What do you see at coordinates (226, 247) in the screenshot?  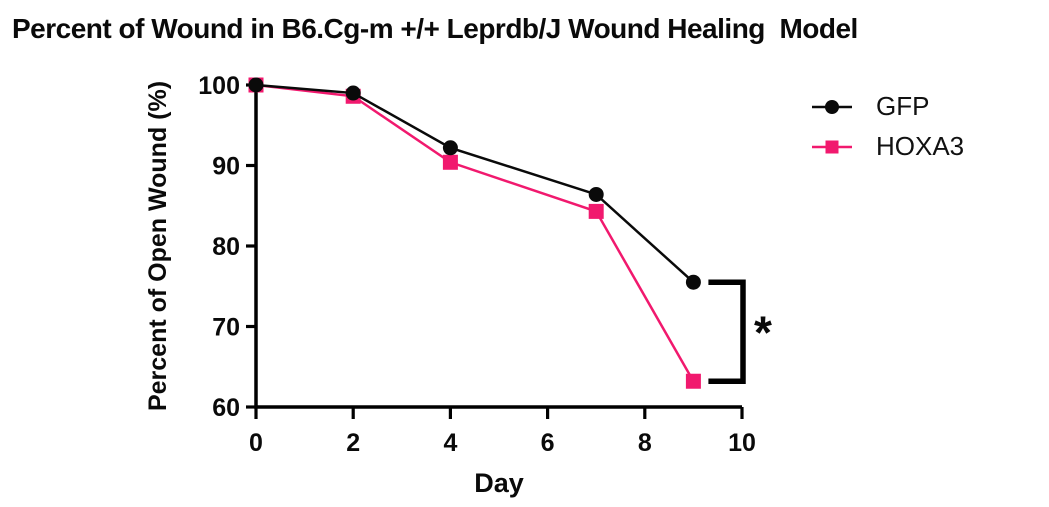 I see `y-tick-label: 80` at bounding box center [226, 247].